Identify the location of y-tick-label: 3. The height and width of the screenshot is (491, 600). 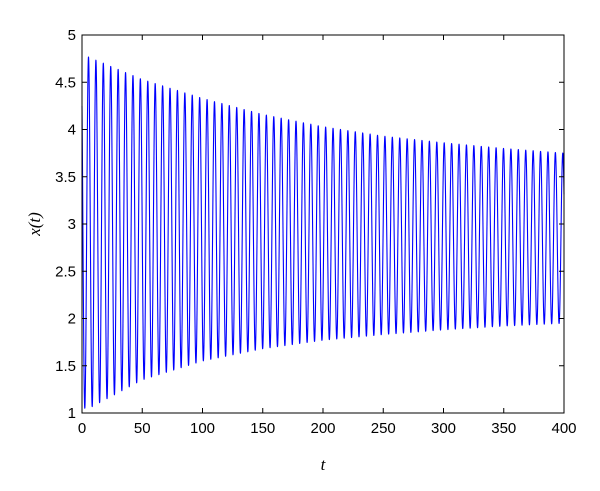
(72, 224).